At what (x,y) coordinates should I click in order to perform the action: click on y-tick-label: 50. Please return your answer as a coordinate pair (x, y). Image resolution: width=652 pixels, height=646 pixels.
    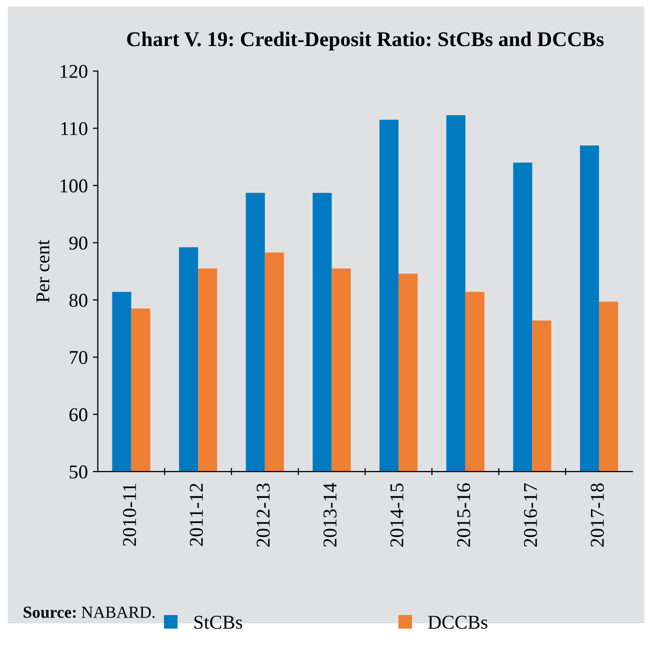
    Looking at the image, I should click on (79, 472).